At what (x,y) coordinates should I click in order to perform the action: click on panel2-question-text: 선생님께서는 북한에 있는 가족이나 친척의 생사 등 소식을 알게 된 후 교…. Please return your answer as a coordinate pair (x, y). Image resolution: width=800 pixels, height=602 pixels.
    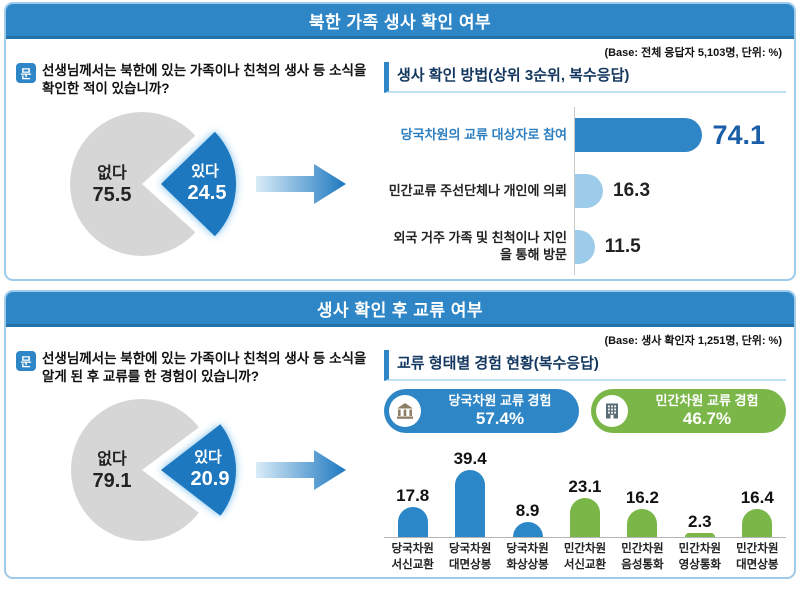
    Looking at the image, I should click on (204, 368).